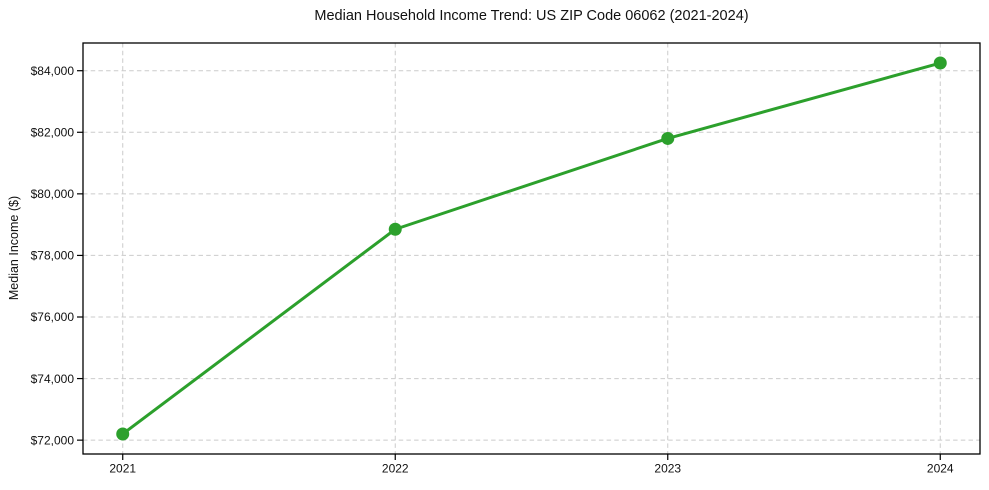 The height and width of the screenshot is (490, 989). I want to click on x-tick-label: 2021, so click(122, 469).